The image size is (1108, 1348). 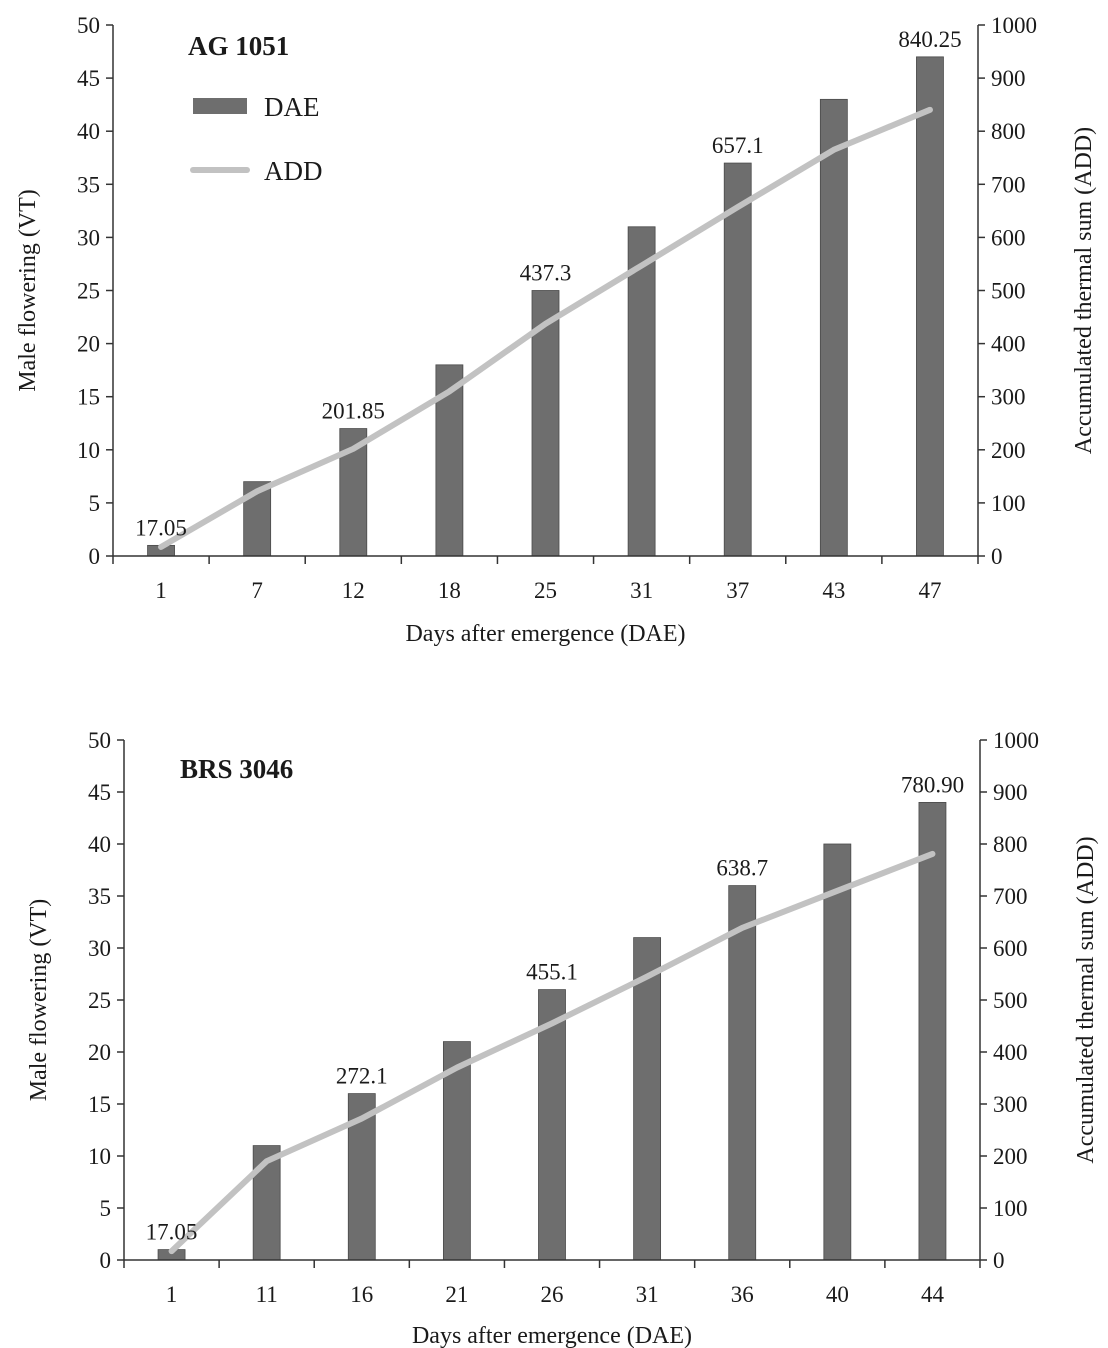 I want to click on legend: DAE ADD, so click(x=256, y=139).